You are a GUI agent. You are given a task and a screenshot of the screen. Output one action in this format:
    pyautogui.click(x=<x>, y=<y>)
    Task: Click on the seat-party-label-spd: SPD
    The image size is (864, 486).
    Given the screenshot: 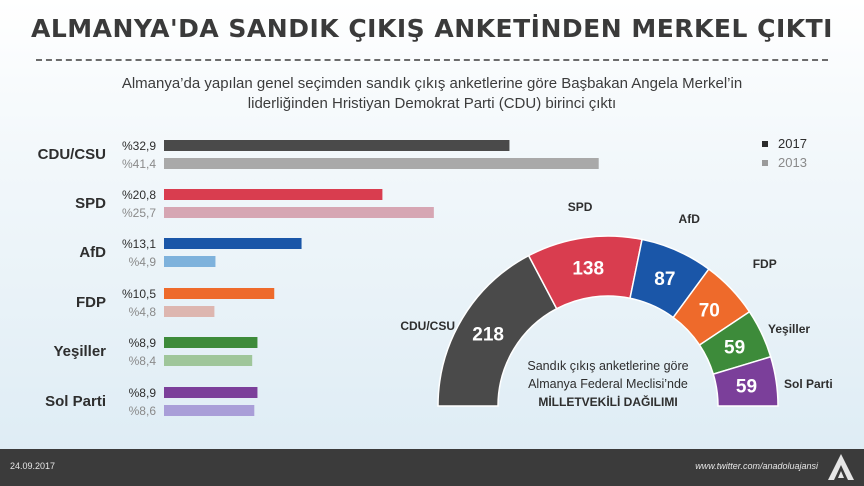 What is the action you would take?
    pyautogui.click(x=580, y=207)
    